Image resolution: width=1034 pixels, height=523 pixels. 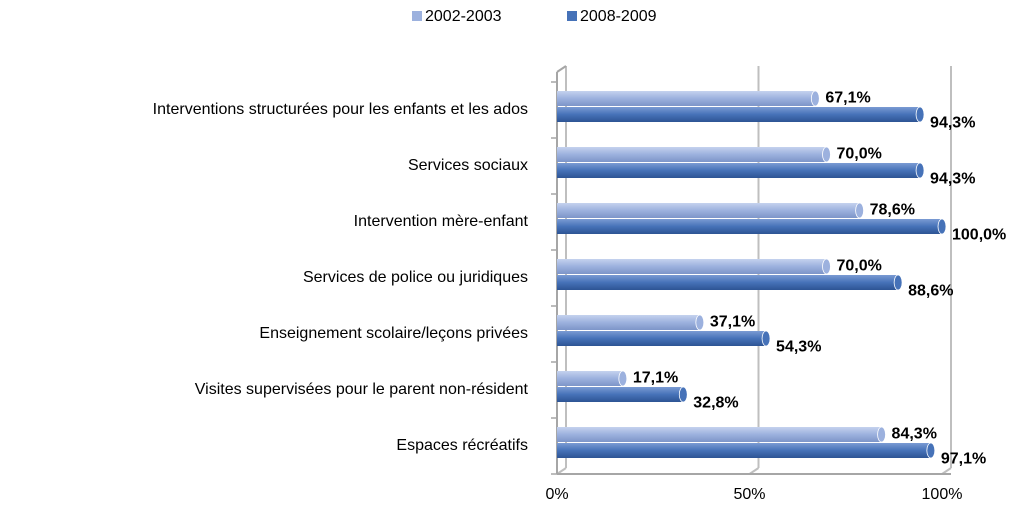 I want to click on value-label: 84,3%, so click(x=914, y=434).